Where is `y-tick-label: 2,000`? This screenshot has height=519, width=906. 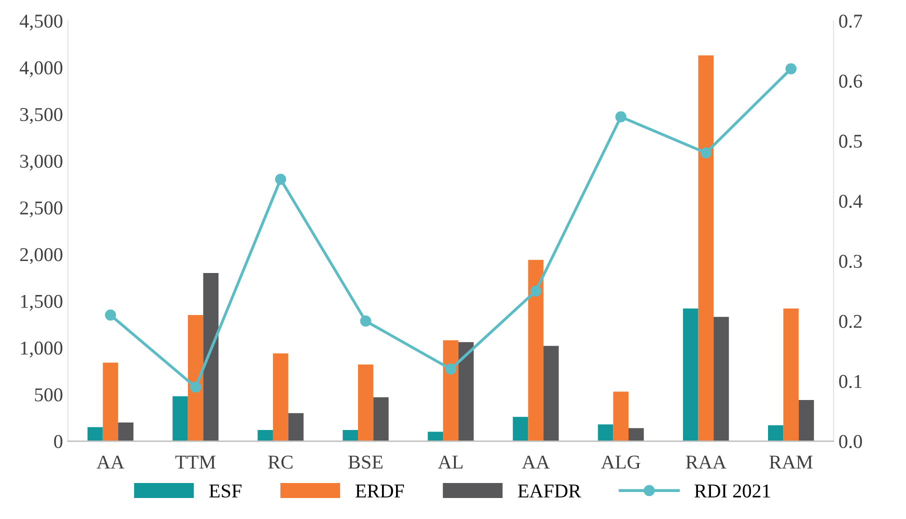
y-tick-label: 2,000 is located at coordinates (41, 256).